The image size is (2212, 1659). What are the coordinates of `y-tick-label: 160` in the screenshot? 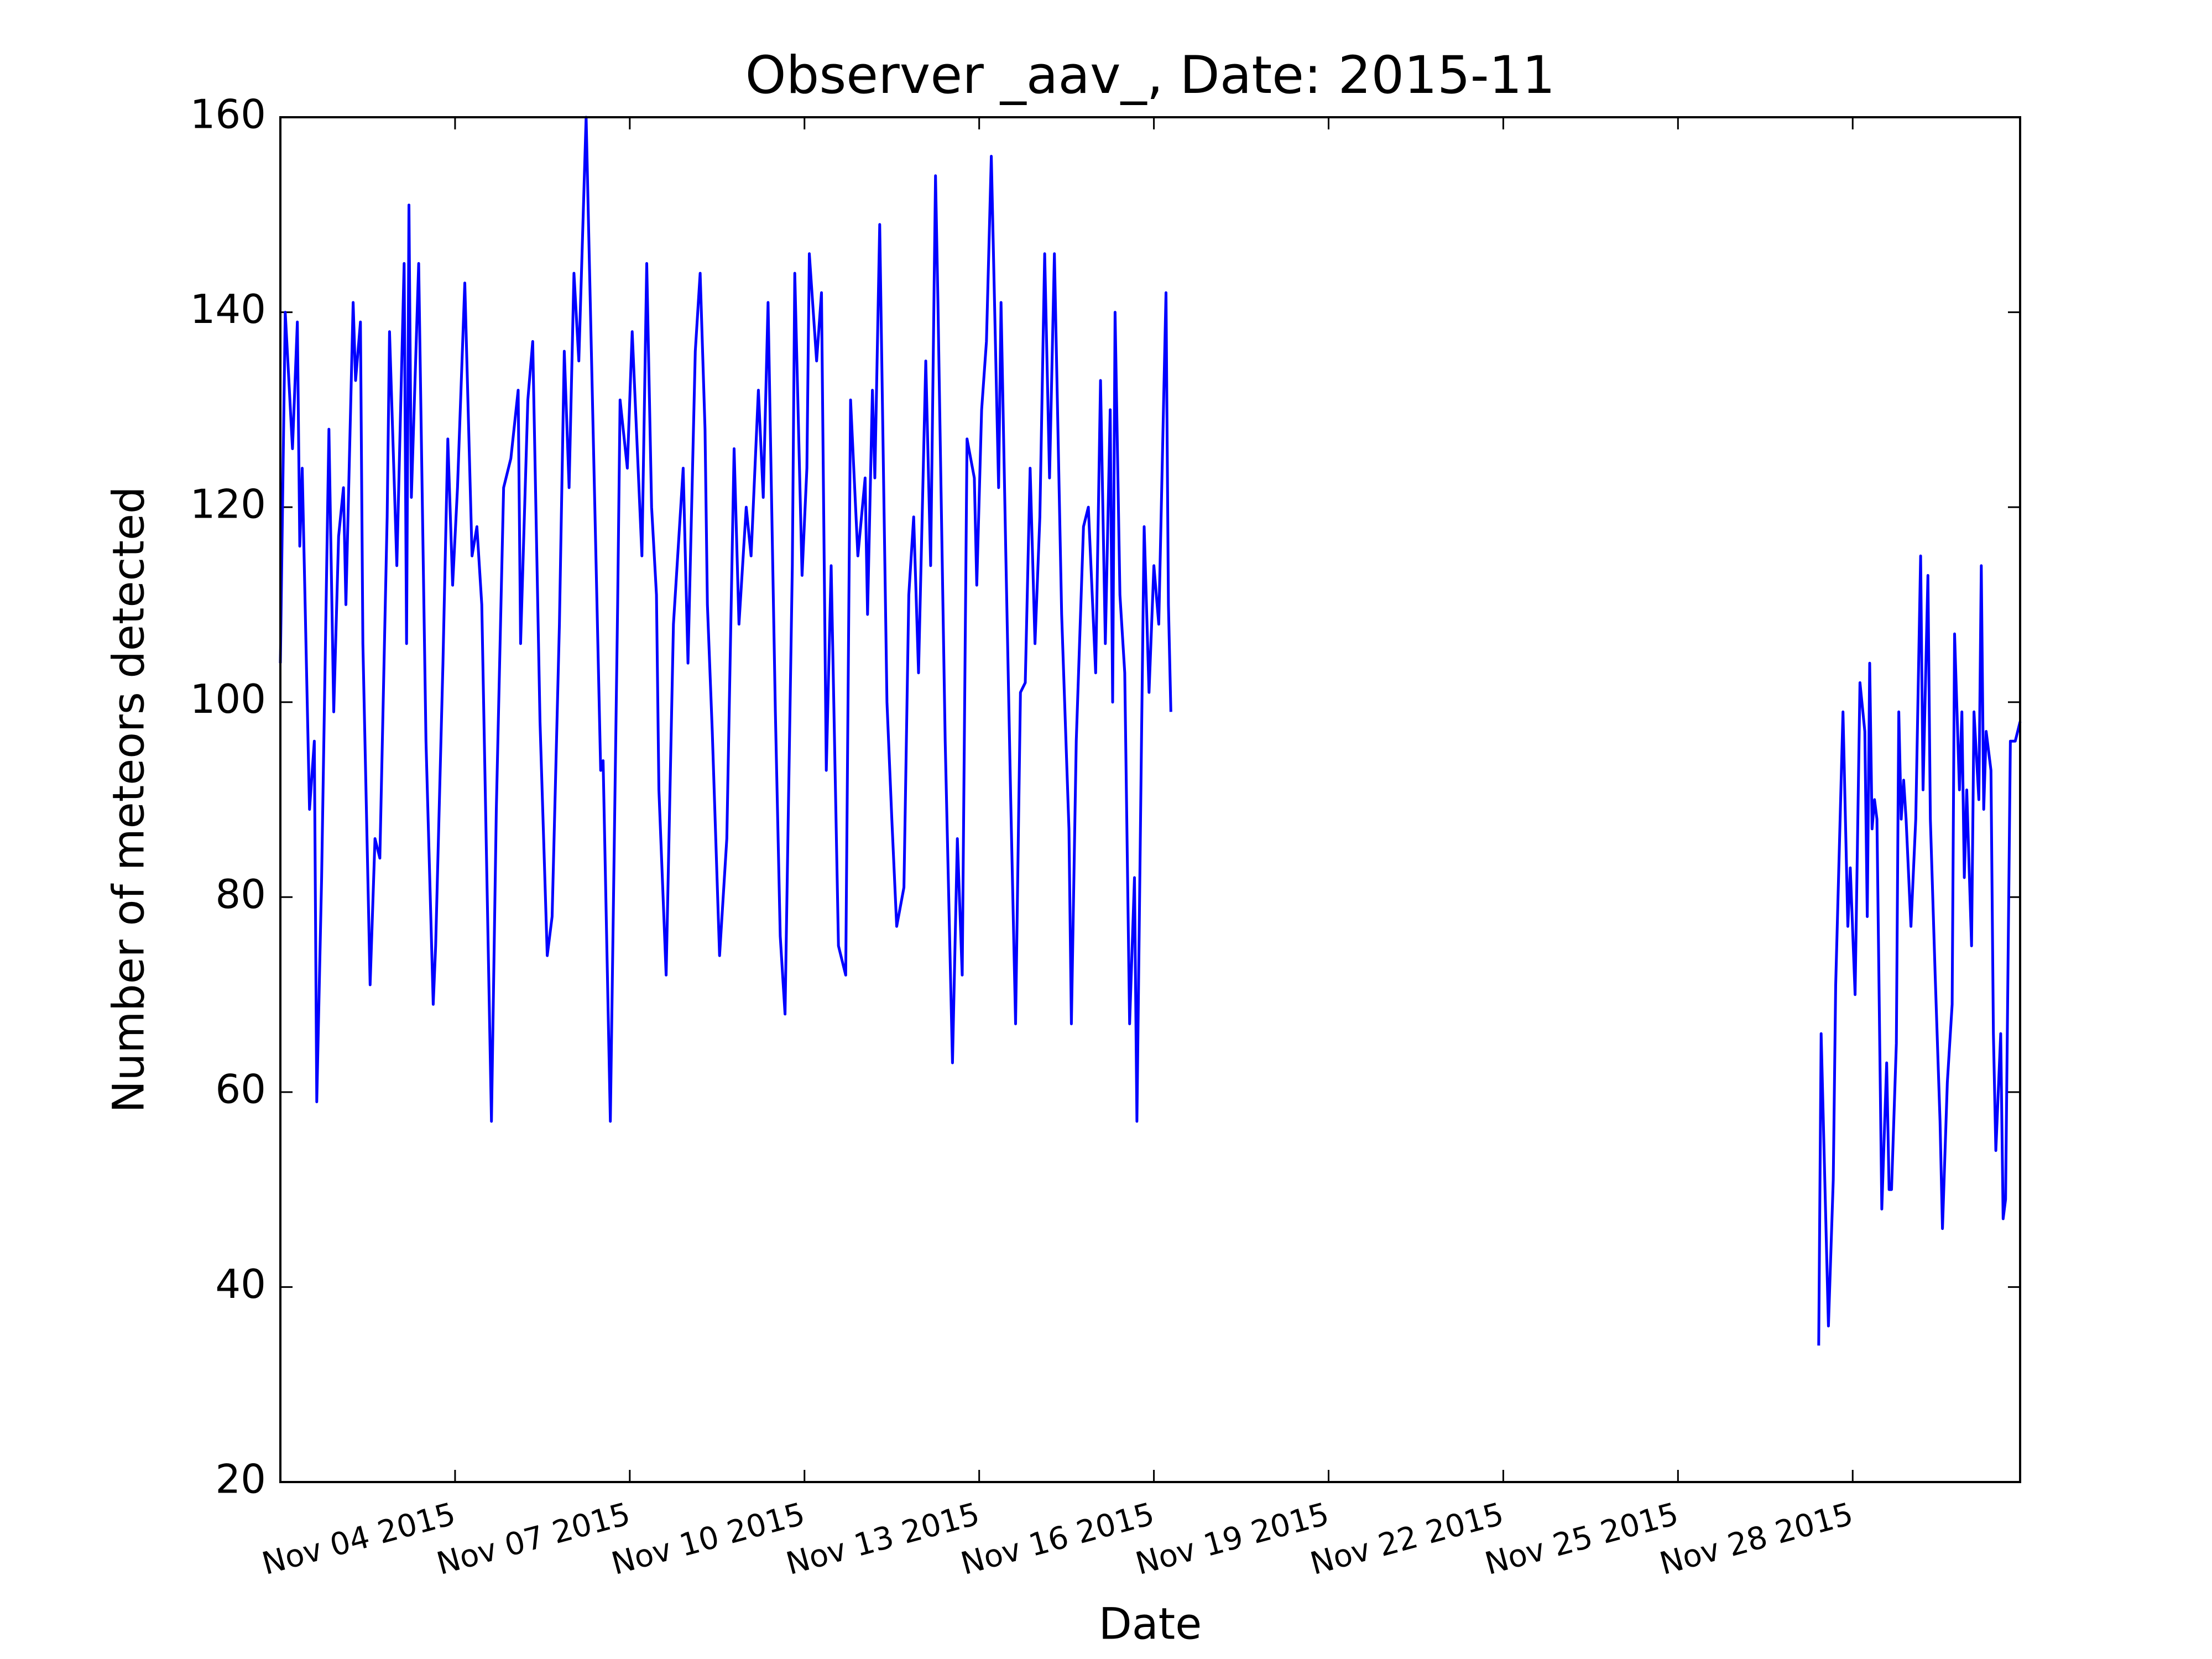 It's located at (228, 115).